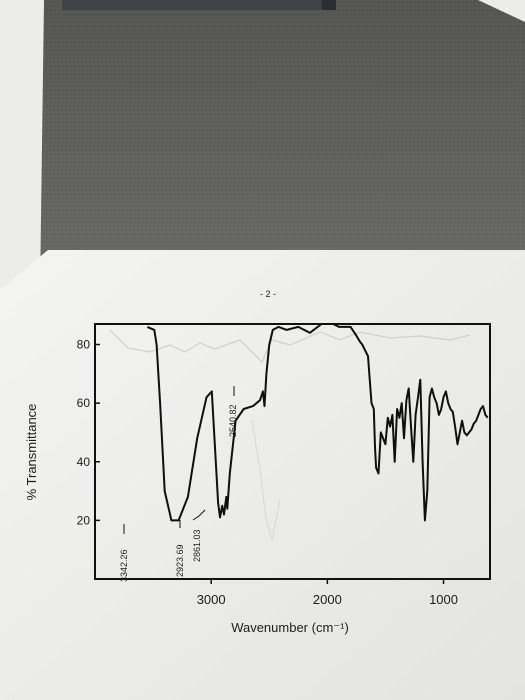 The image size is (525, 700). What do you see at coordinates (84, 462) in the screenshot?
I see `y-tick-label: 40` at bounding box center [84, 462].